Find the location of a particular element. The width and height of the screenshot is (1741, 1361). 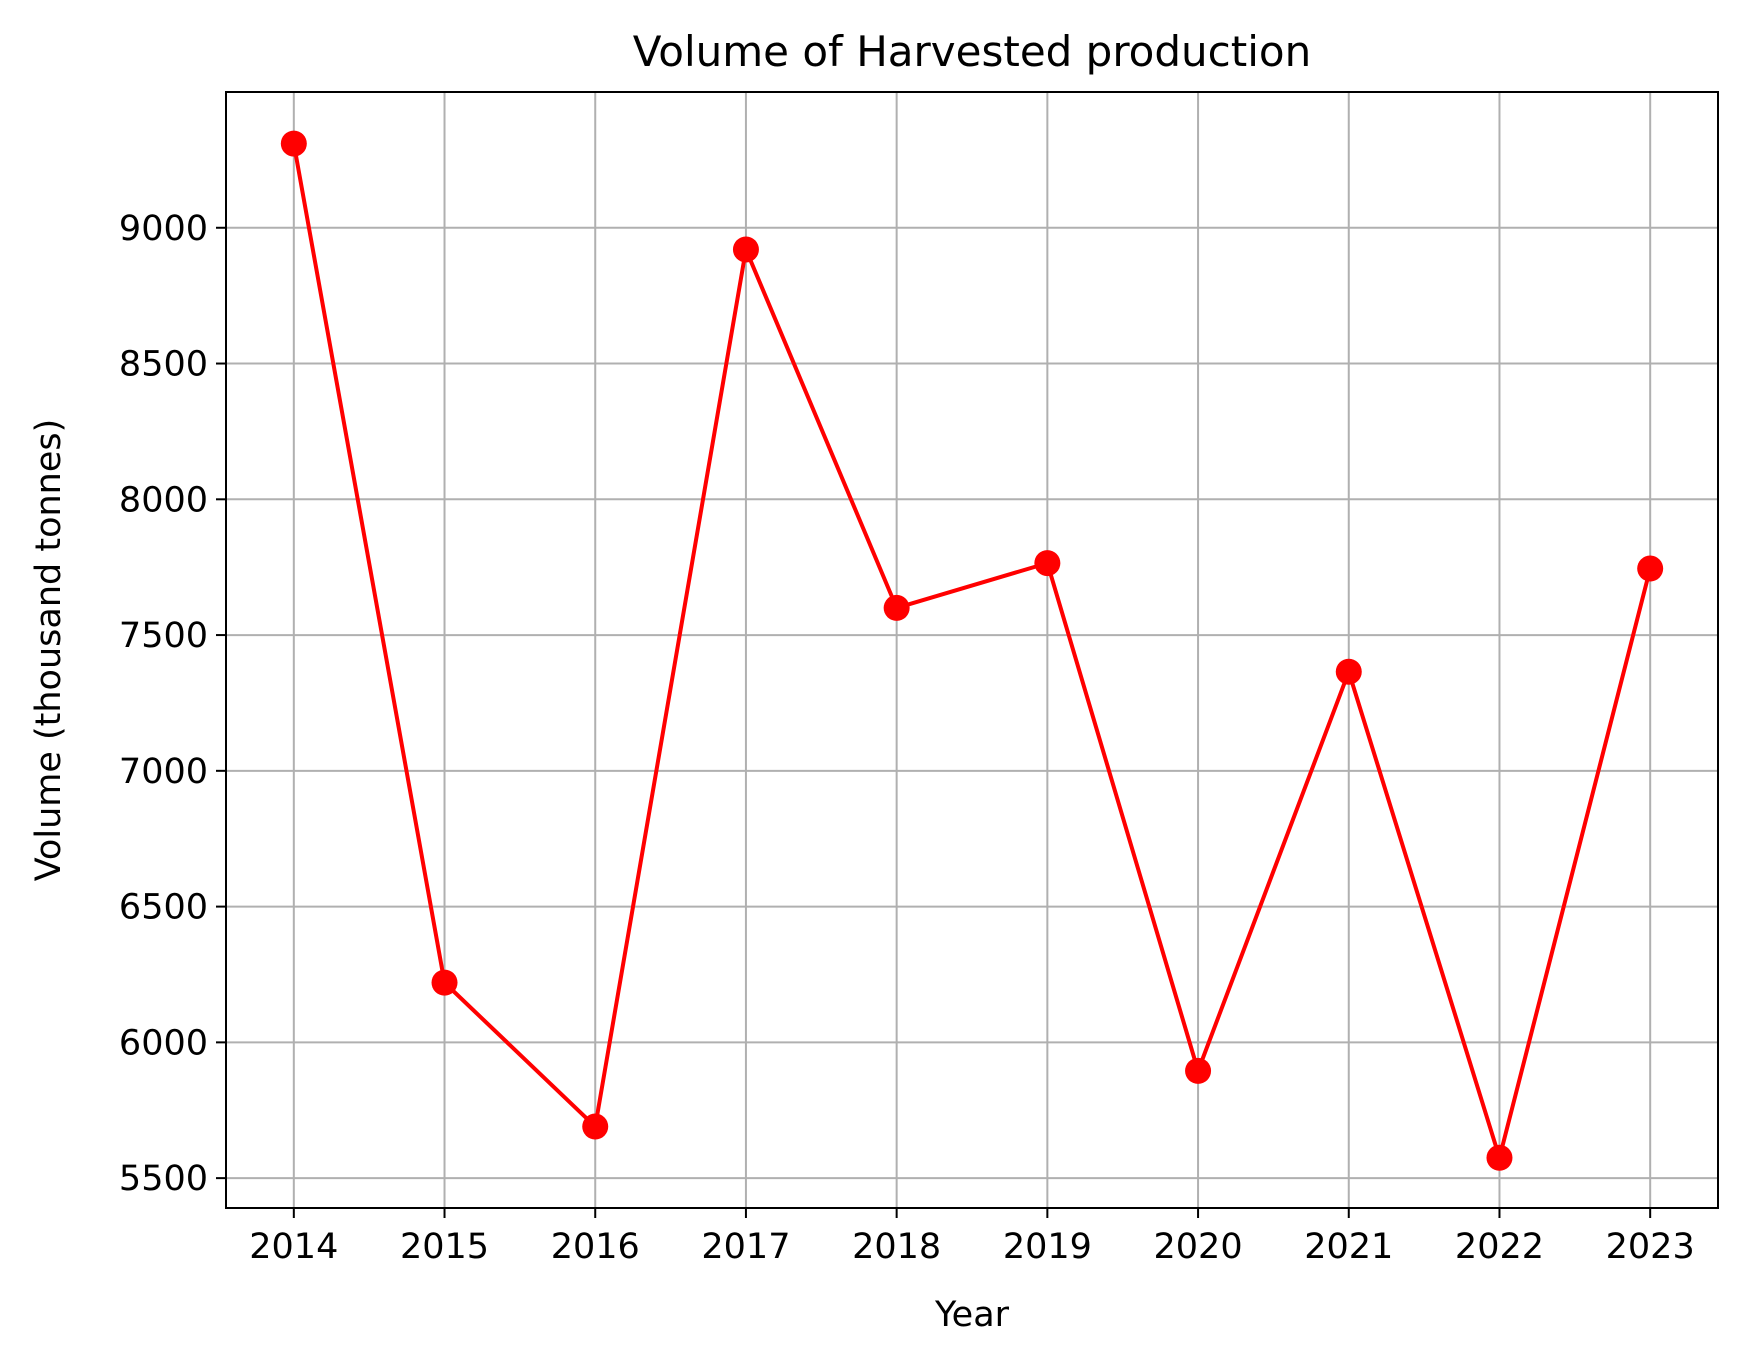

y-tick-label: 7500 is located at coordinates (163, 636).